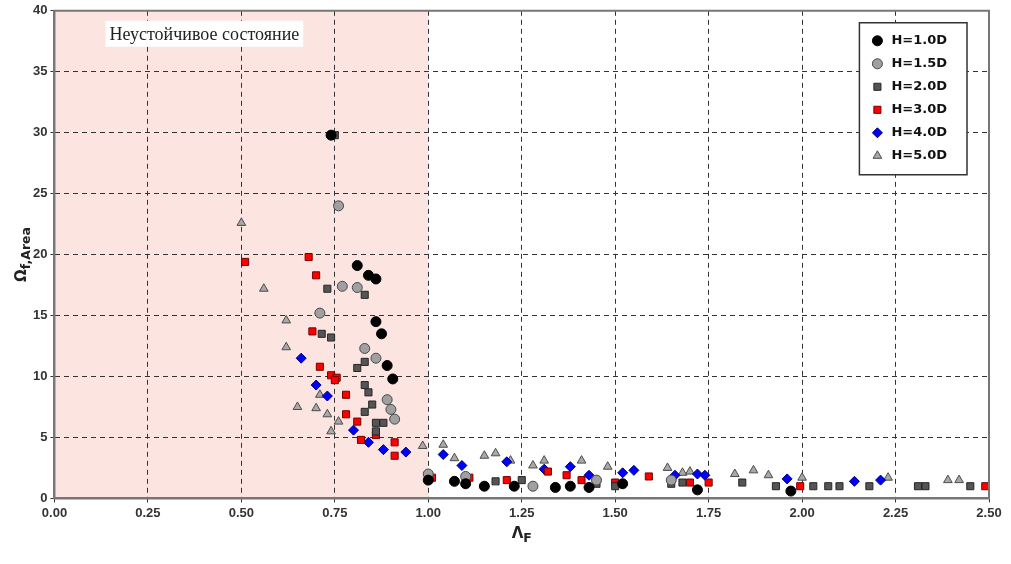 The width and height of the screenshot is (1011, 564). What do you see at coordinates (895, 512) in the screenshot?
I see `x-tick-label: 2.25` at bounding box center [895, 512].